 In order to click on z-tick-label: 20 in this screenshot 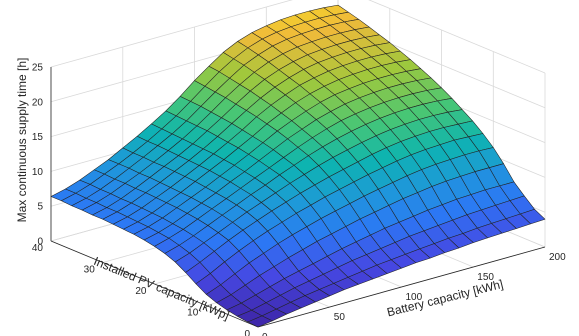, I will do `click(38, 102)`.